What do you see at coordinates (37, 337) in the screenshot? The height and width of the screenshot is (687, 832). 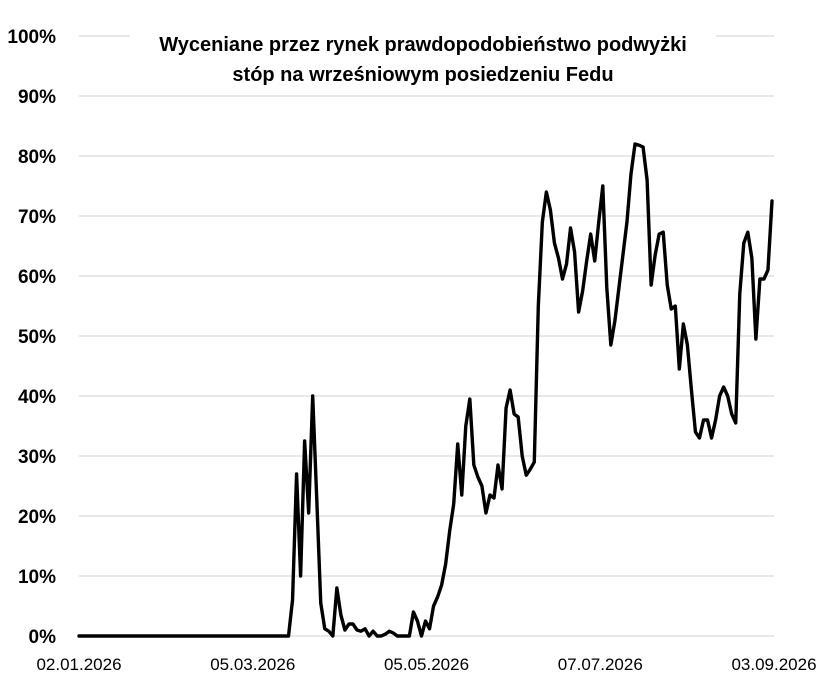 I see `y-tick-label: 50%` at bounding box center [37, 337].